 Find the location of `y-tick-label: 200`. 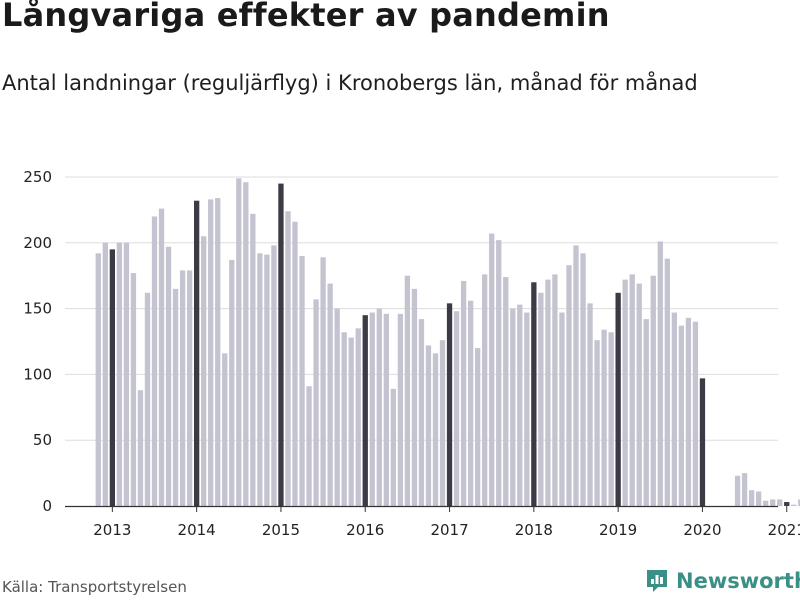

y-tick-label: 200 is located at coordinates (37, 243).